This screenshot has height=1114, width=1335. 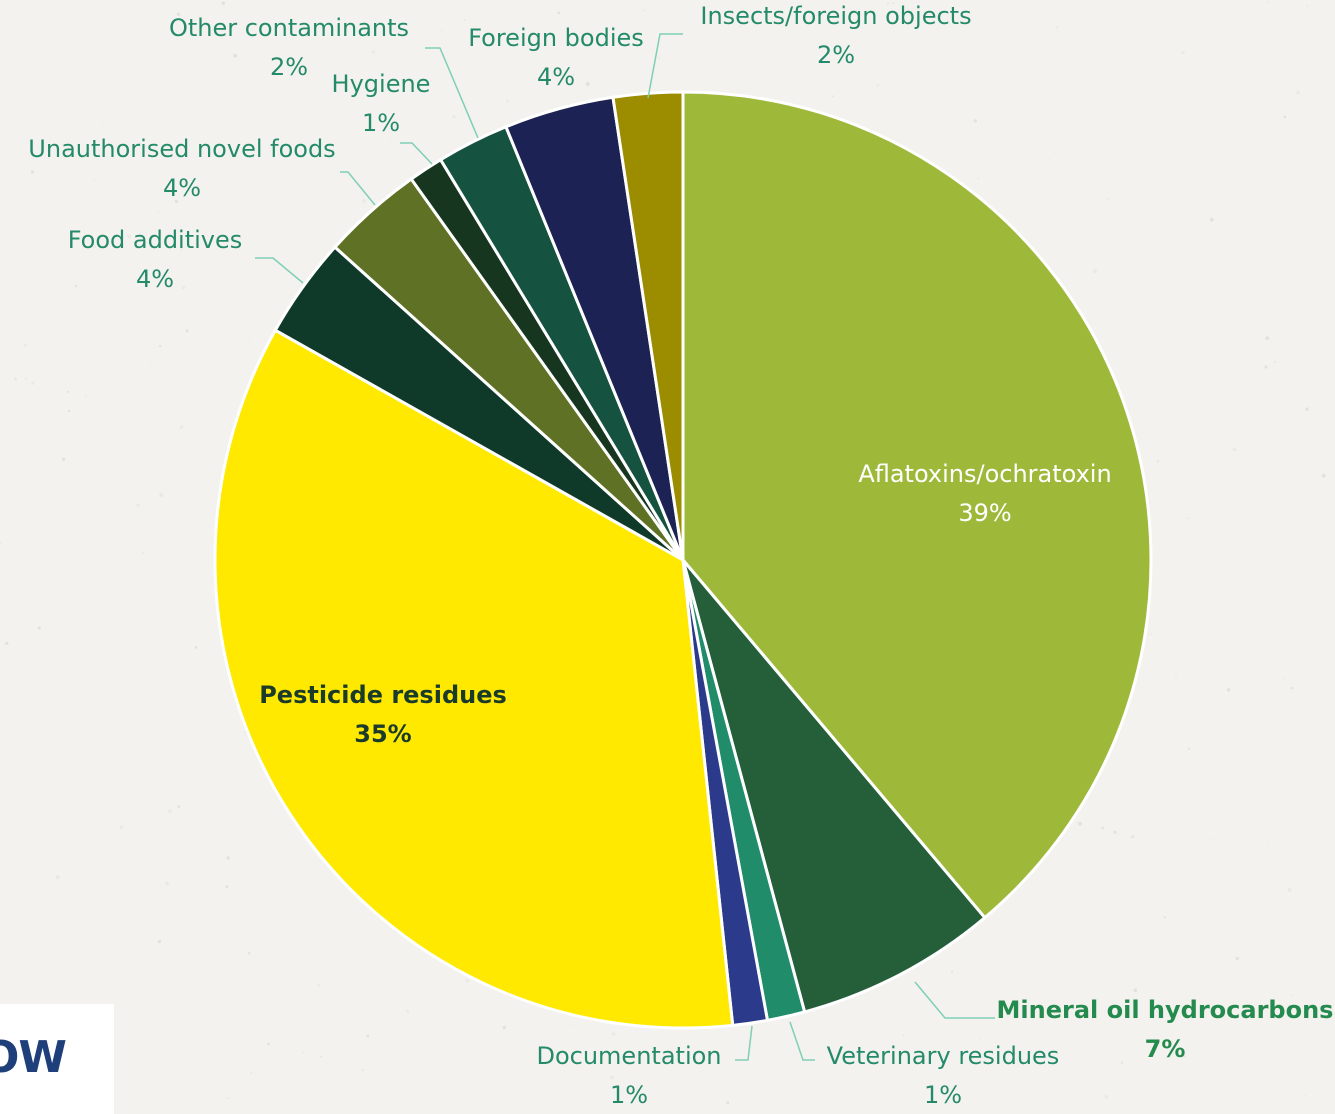 What do you see at coordinates (1165, 1010) in the screenshot?
I see `slice-label-name: Mineral oil hydrocarbons` at bounding box center [1165, 1010].